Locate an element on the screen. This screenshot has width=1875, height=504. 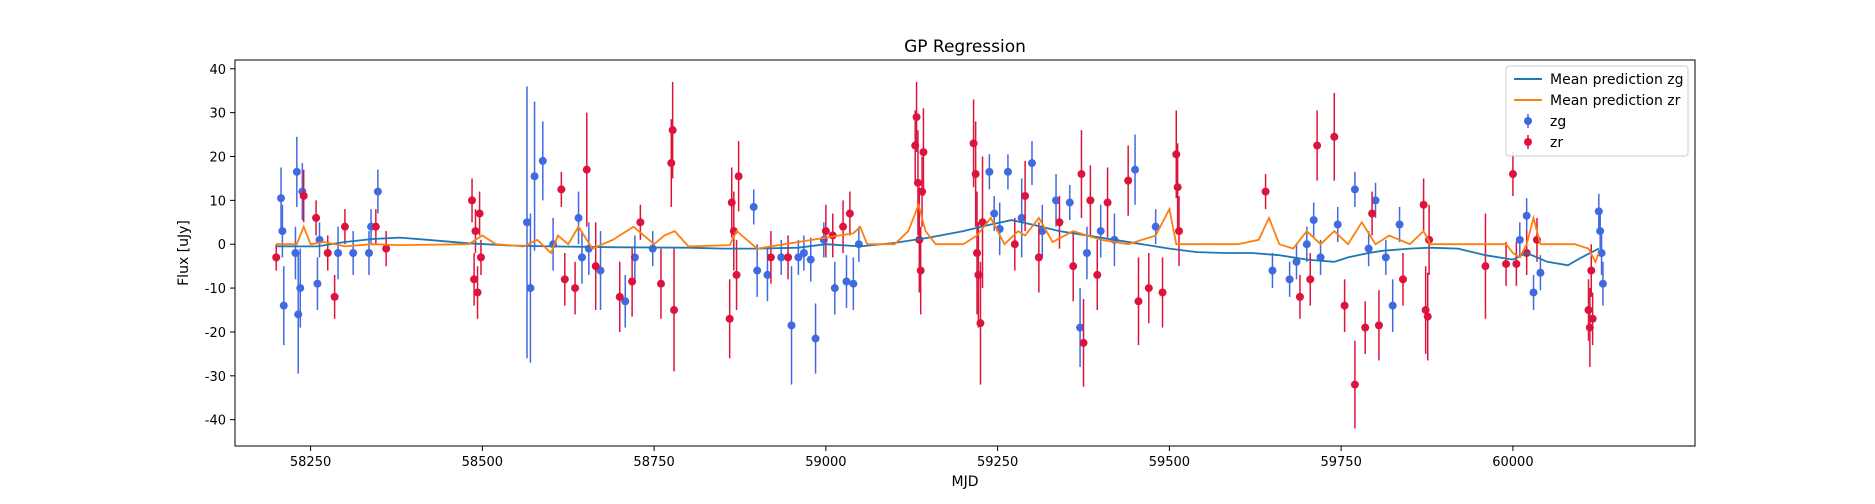
y-tick-label: 40 is located at coordinates (217, 70).